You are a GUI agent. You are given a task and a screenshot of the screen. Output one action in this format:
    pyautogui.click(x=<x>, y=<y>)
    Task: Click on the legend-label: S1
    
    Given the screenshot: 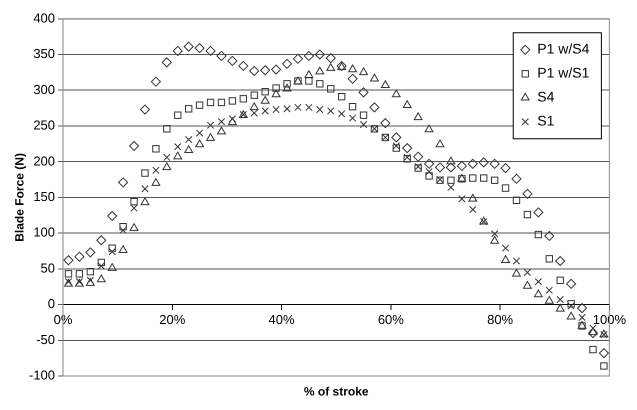 What is the action you would take?
    pyautogui.click(x=546, y=120)
    